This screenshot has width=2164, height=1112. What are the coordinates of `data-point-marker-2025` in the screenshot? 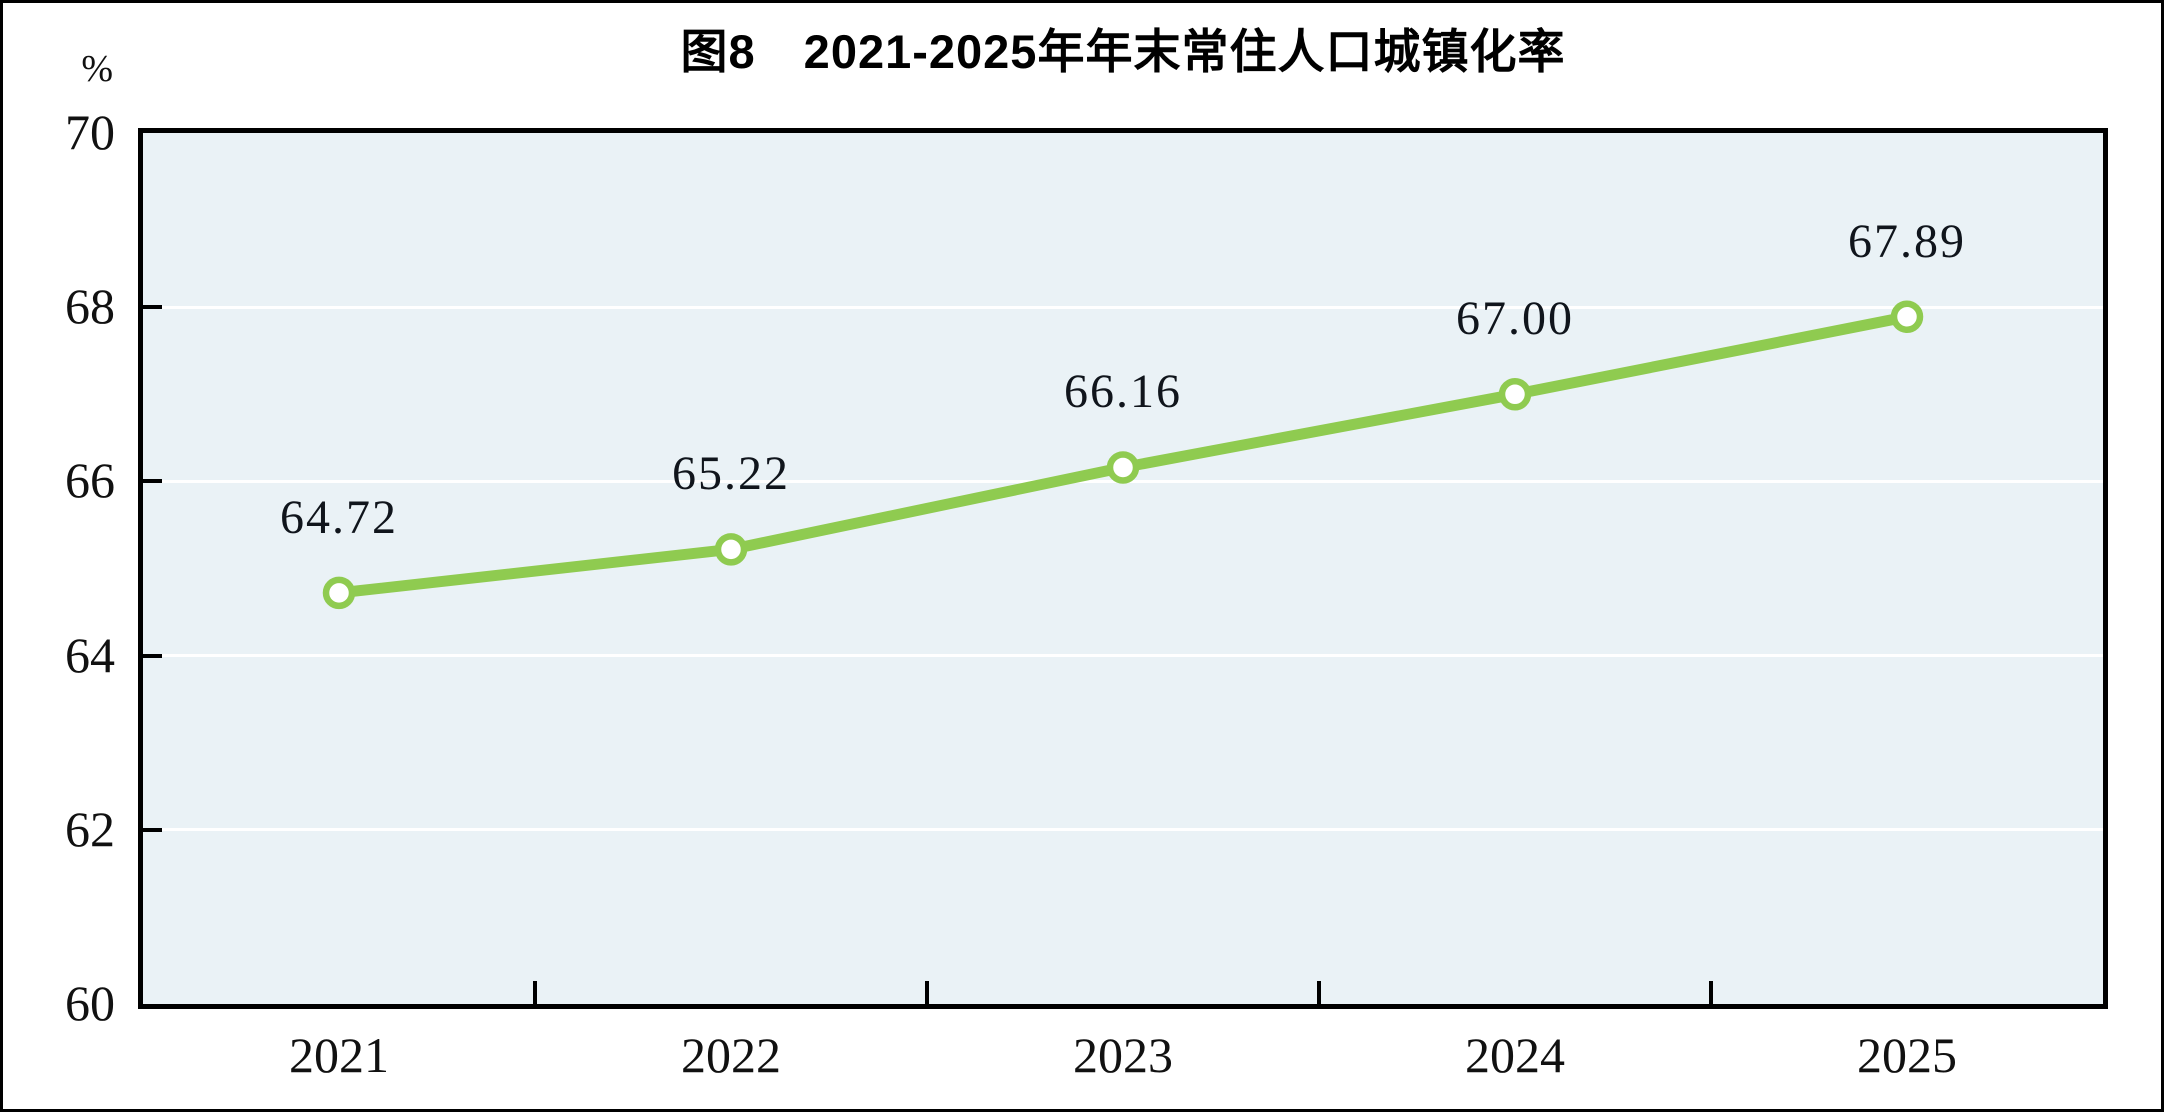 It's located at (1907, 317).